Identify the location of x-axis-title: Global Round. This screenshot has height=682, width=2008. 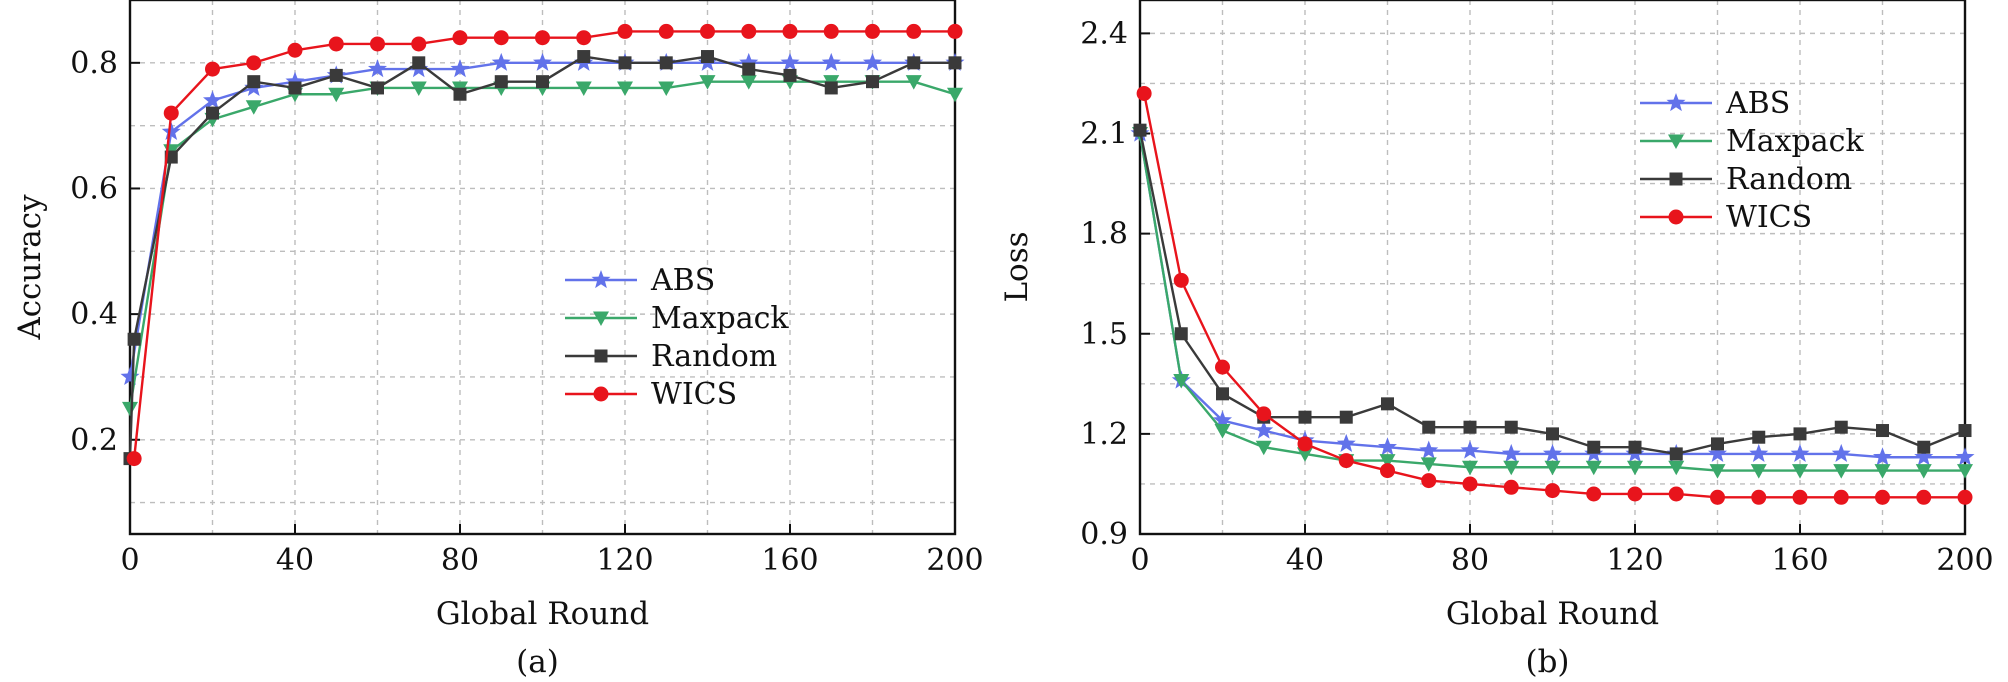
(542, 614).